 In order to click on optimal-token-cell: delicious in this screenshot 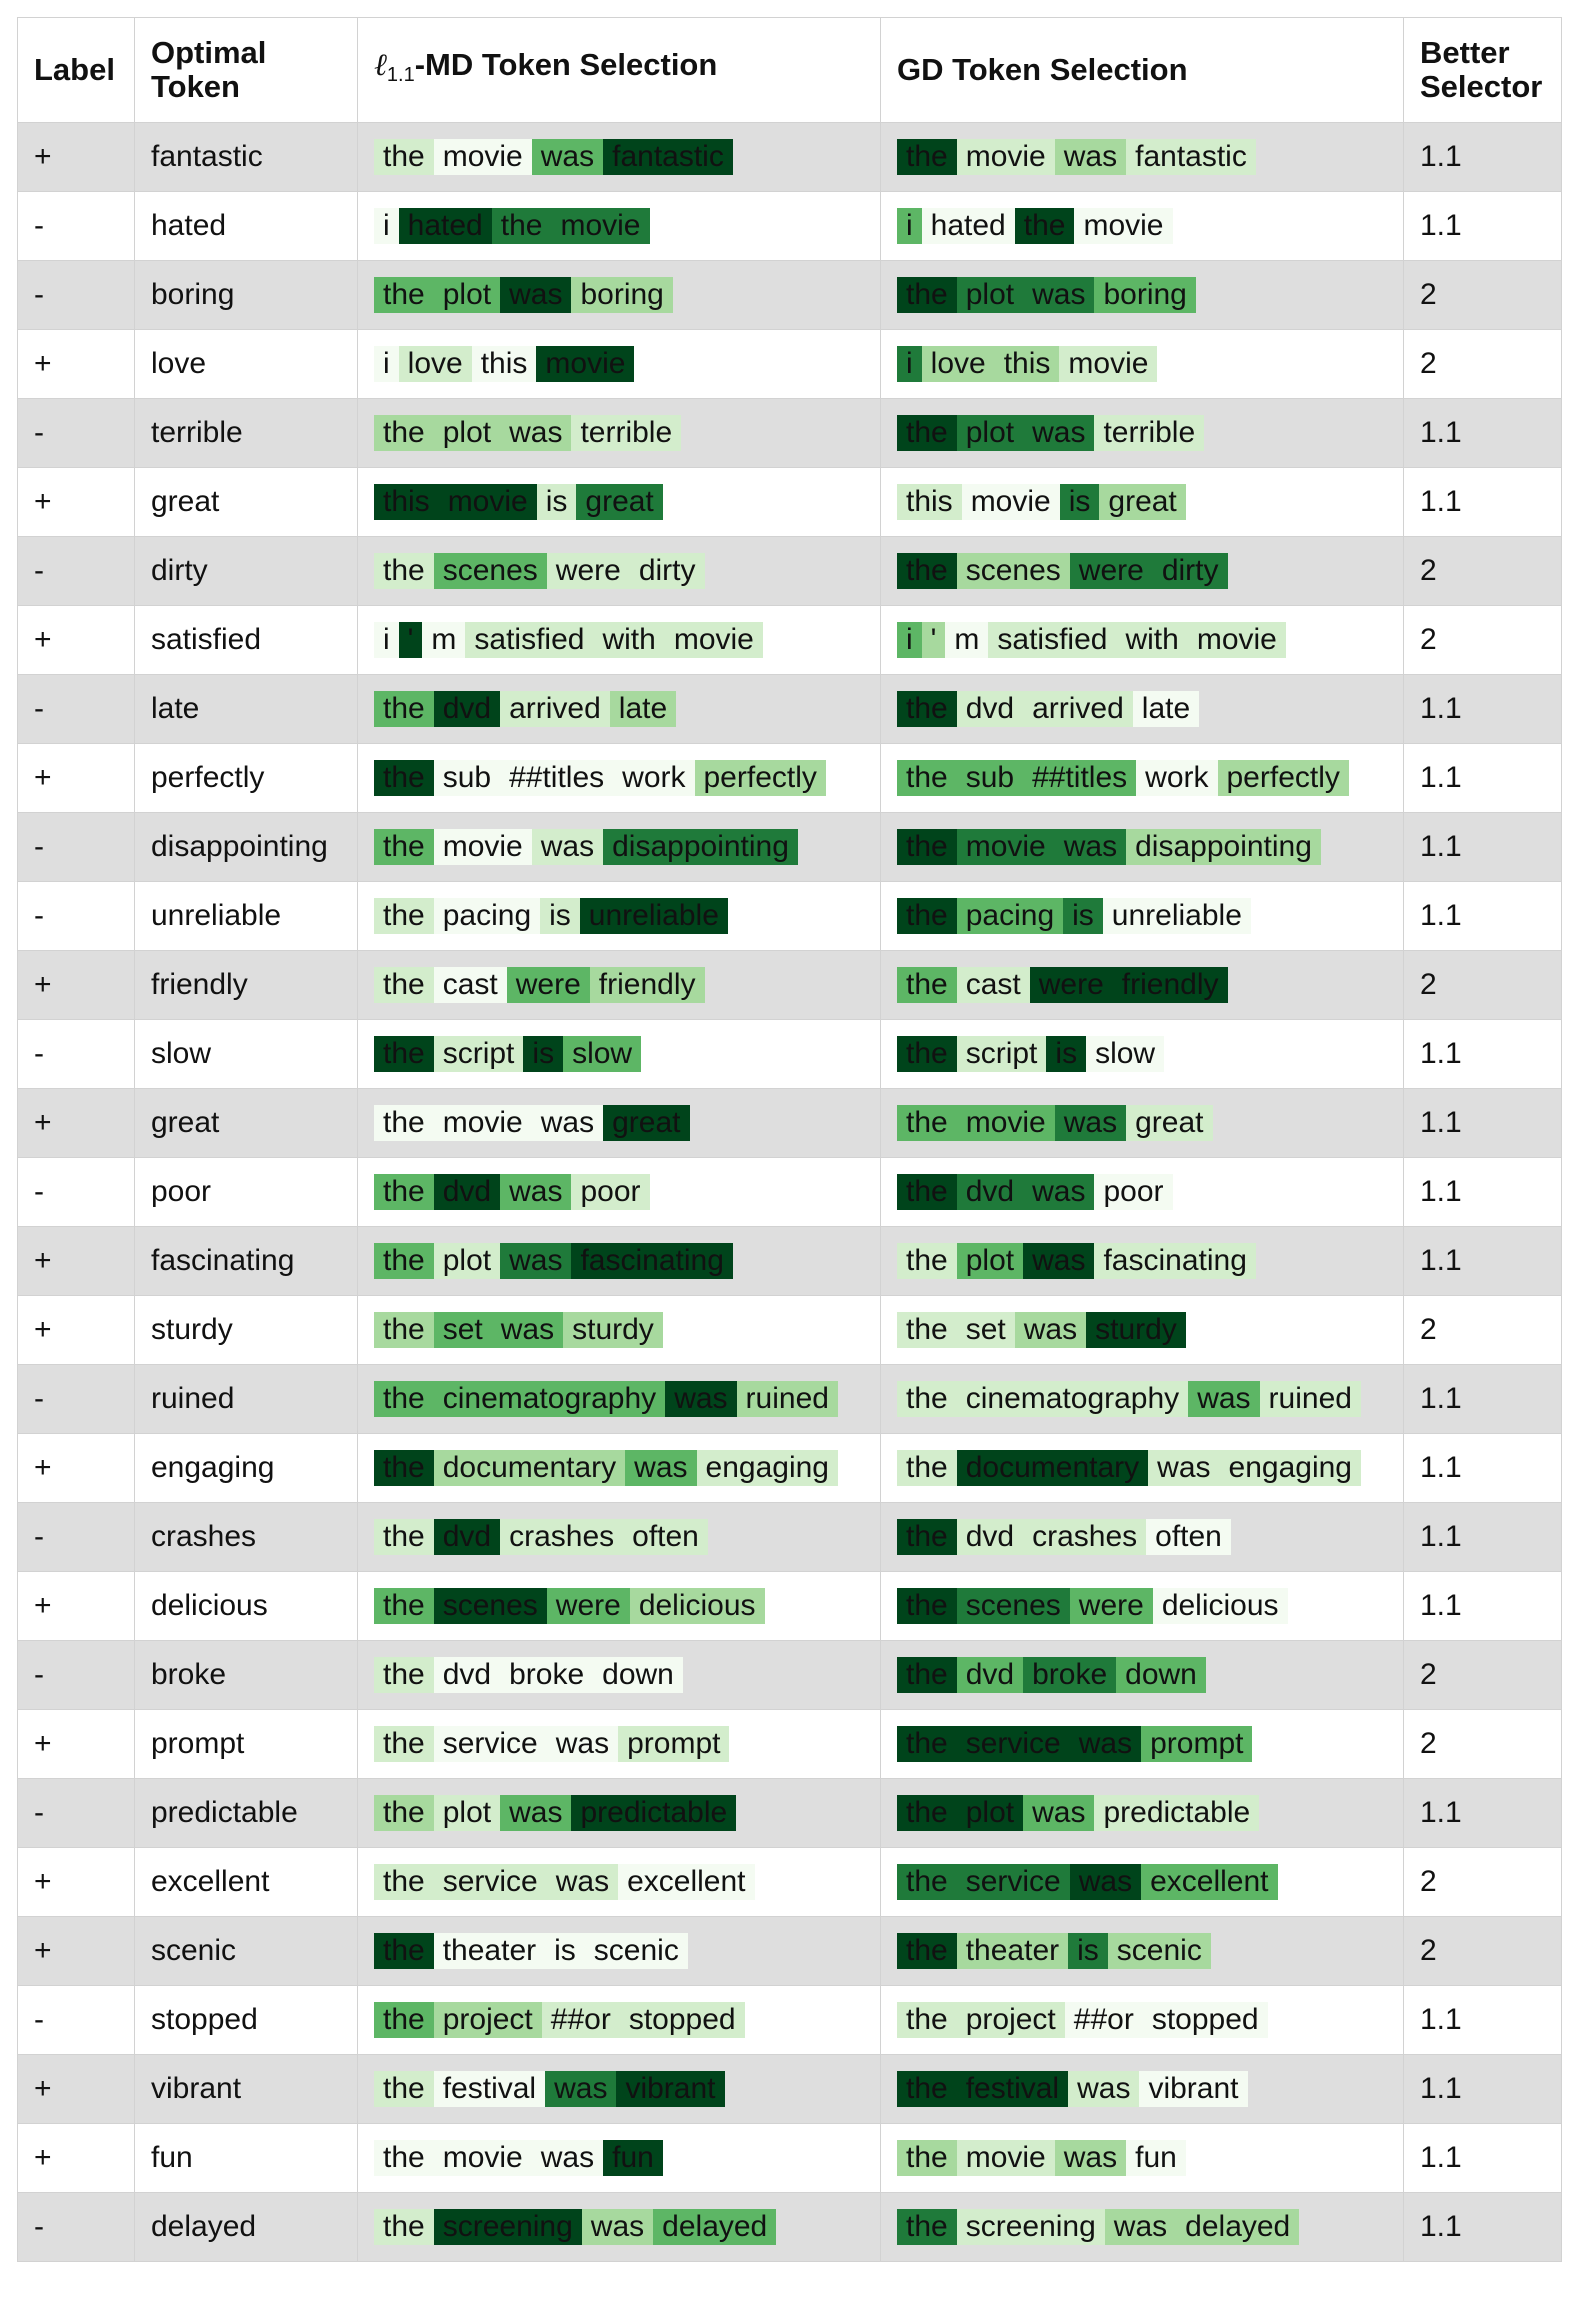, I will do `click(246, 1606)`.